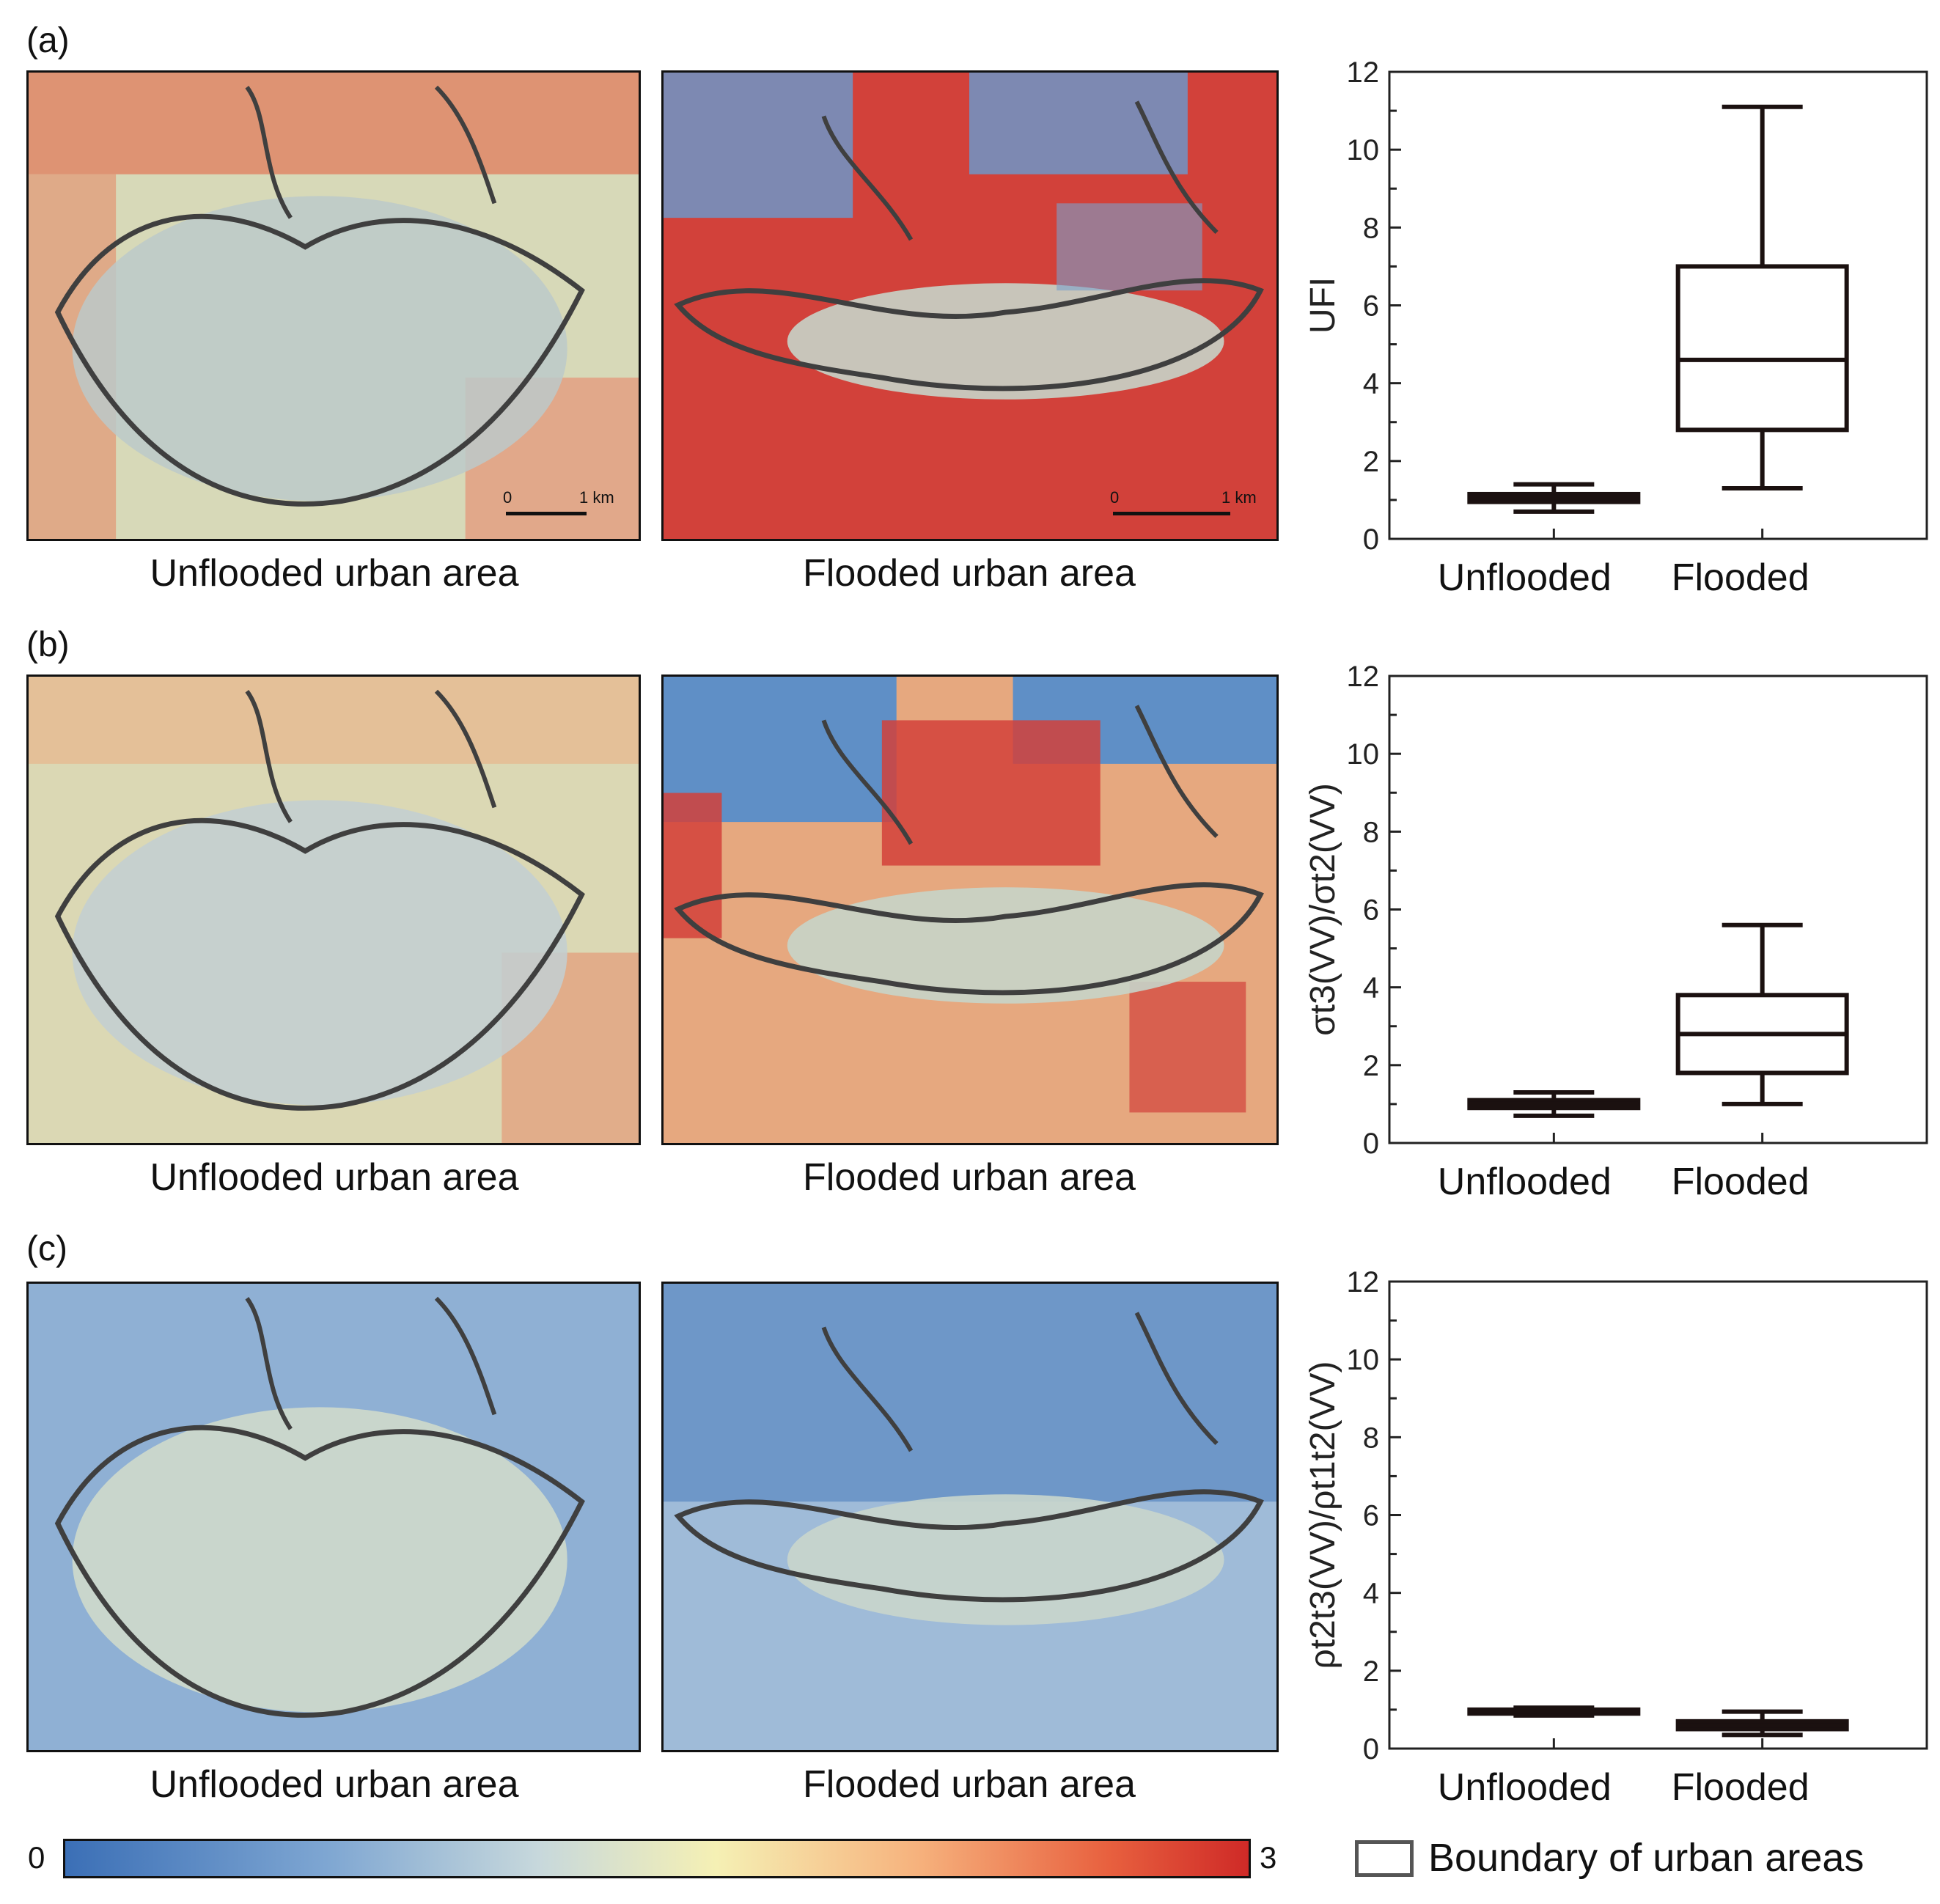 The image size is (1940, 1904). Describe the element at coordinates (1323, 909) in the screenshot. I see `y-axis-label: σt3(VV)/σt2(VV)` at that location.